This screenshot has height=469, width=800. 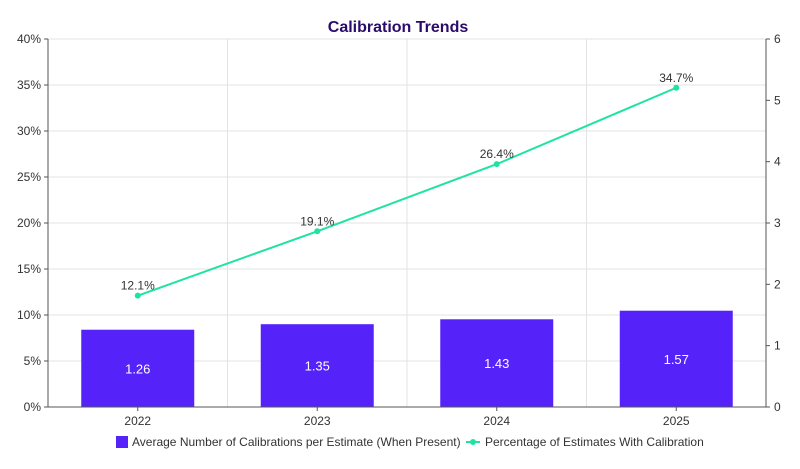 What do you see at coordinates (777, 407) in the screenshot?
I see `y-right-tick-label: 0` at bounding box center [777, 407].